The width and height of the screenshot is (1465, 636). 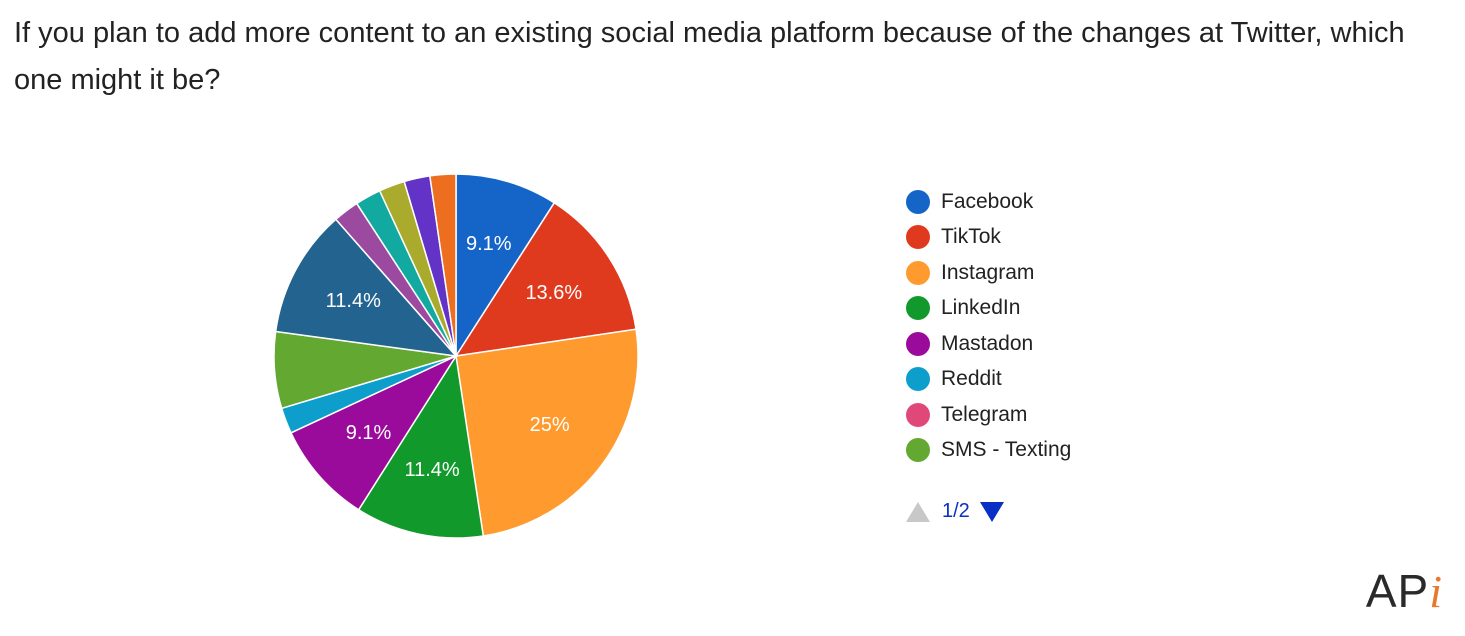 I want to click on legend-label: Reddit, so click(x=971, y=379).